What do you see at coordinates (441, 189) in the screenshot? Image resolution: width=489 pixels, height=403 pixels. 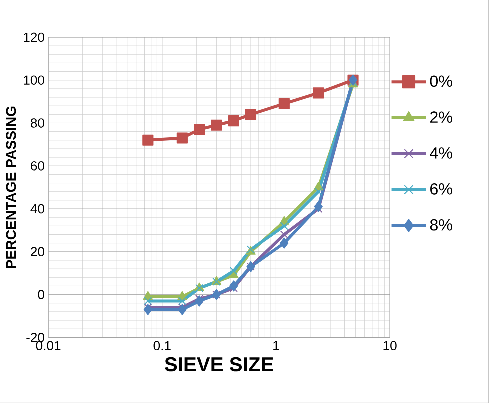 I see `legend-label: 6%` at bounding box center [441, 189].